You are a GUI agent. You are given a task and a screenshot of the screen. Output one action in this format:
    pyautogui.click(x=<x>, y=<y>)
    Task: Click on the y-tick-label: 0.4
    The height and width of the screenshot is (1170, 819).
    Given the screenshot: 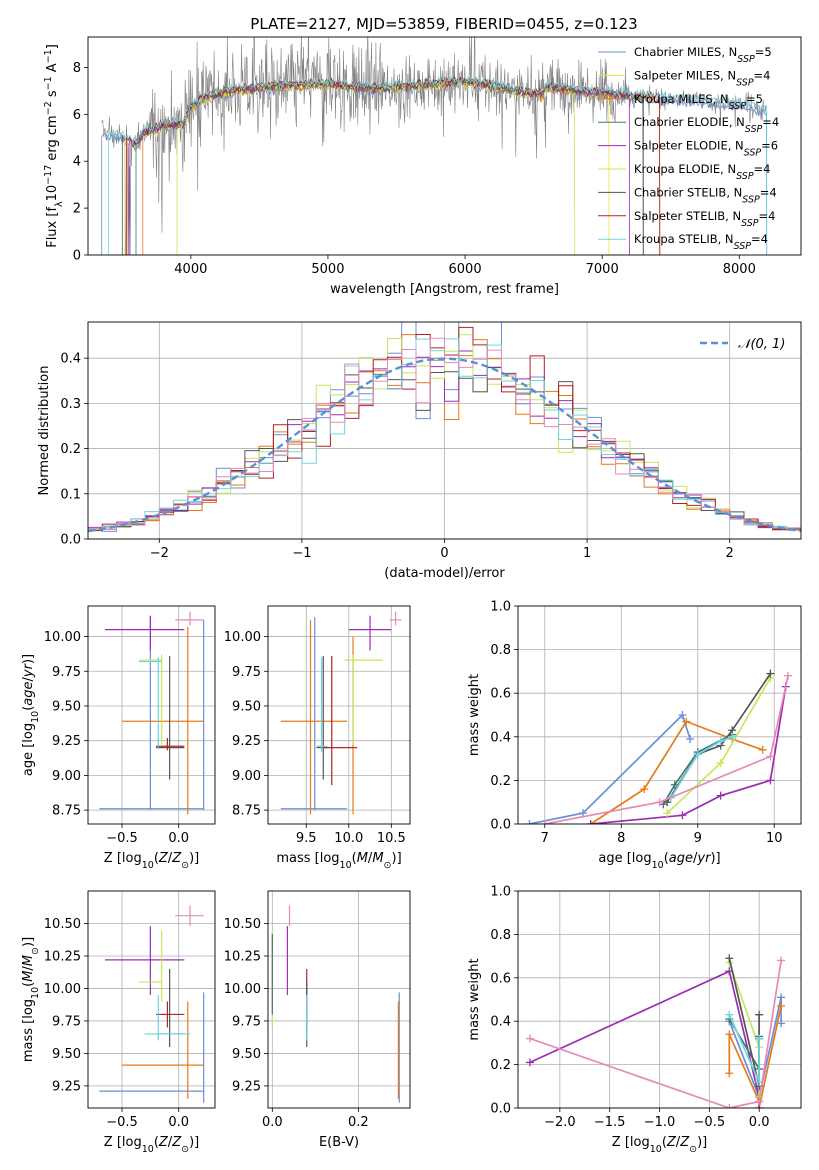 What is the action you would take?
    pyautogui.click(x=500, y=737)
    